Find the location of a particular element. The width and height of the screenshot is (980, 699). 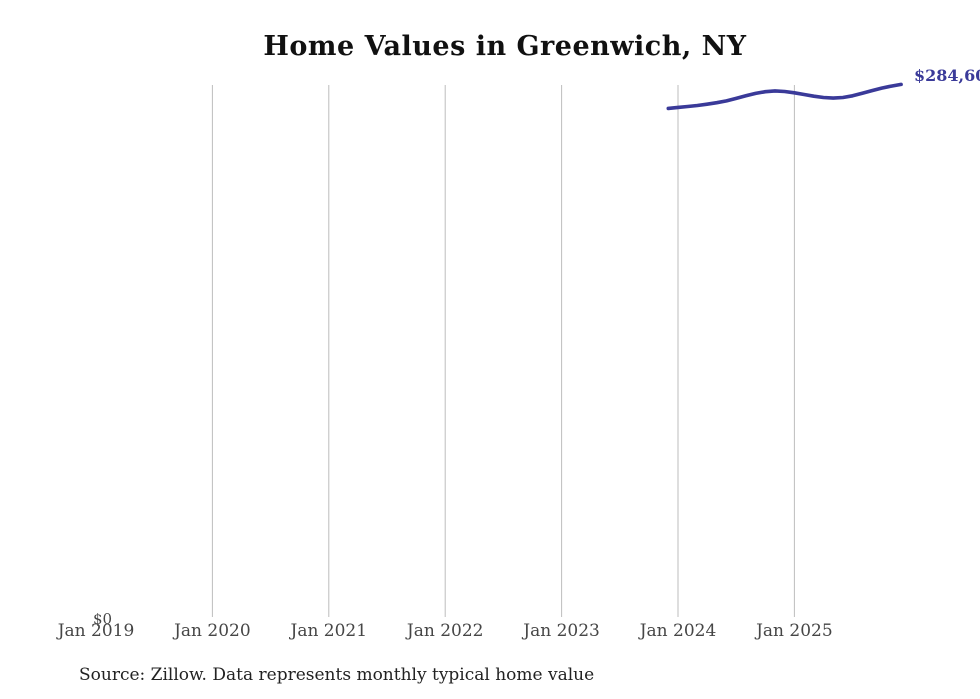

x-axis-label: Jan 2022 is located at coordinates (445, 631).